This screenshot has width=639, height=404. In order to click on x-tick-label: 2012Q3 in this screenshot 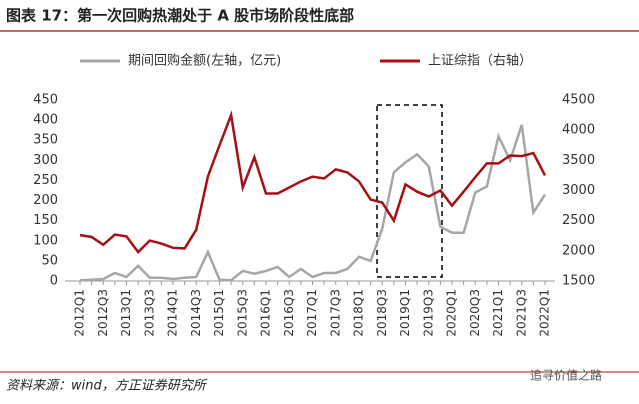, I will do `click(103, 313)`.